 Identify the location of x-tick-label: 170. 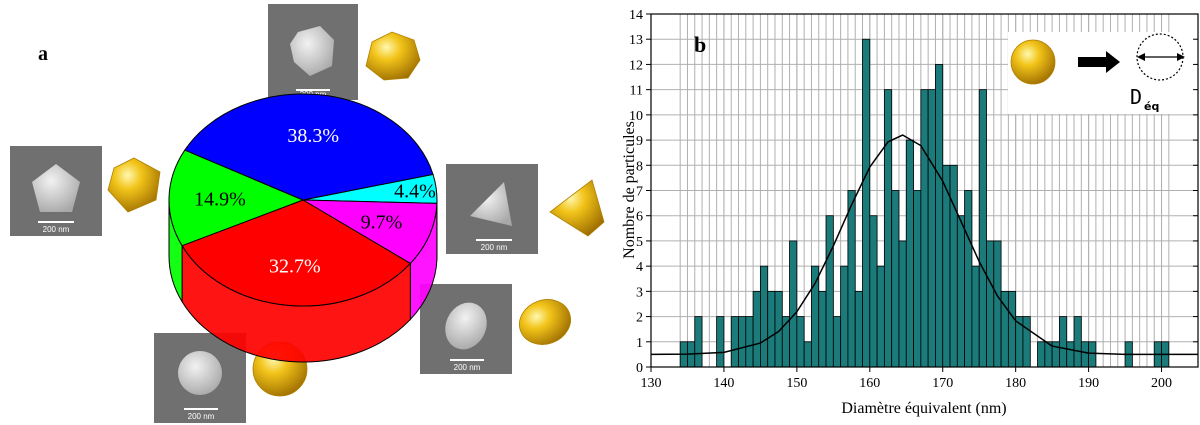
(942, 383).